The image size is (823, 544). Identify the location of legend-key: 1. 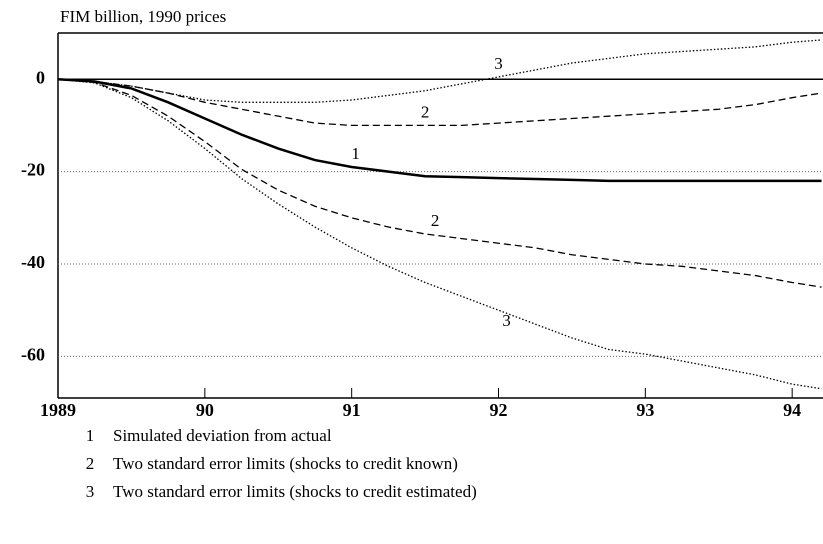
(90, 435).